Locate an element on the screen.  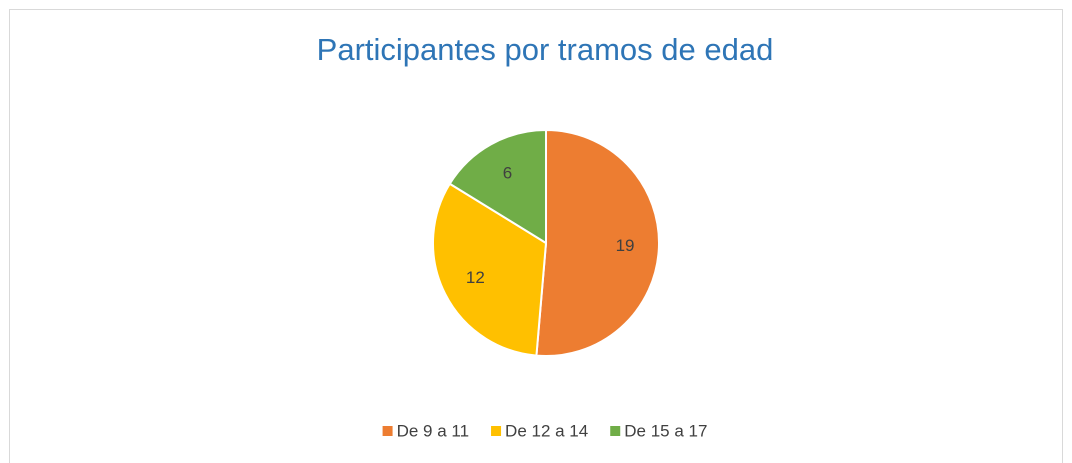
legend-label: De 12 a 14 is located at coordinates (546, 430).